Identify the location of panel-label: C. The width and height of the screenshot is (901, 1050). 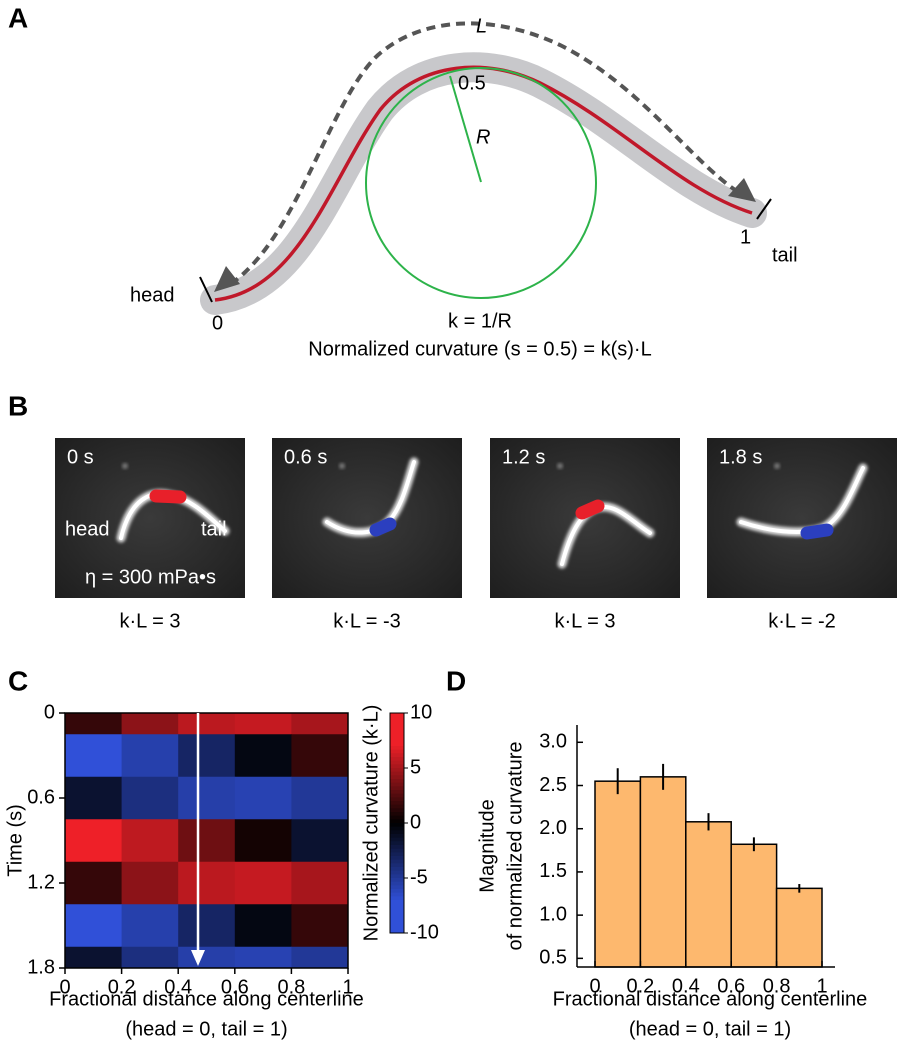
(18, 680).